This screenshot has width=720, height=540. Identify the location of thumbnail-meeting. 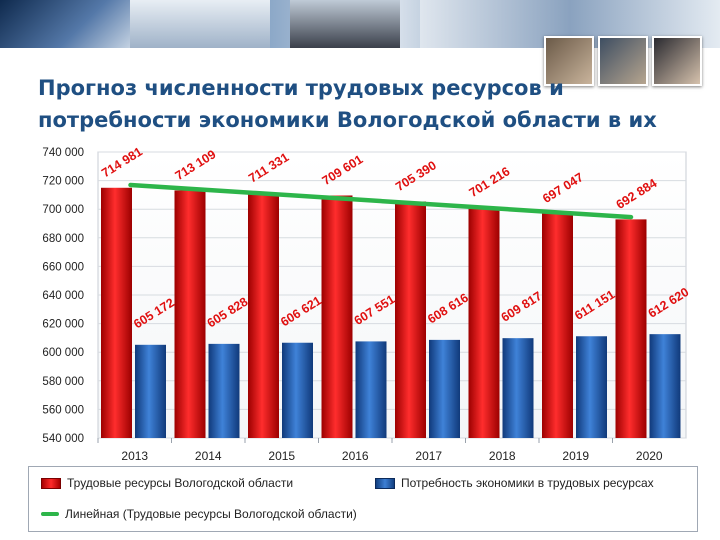
(569, 61).